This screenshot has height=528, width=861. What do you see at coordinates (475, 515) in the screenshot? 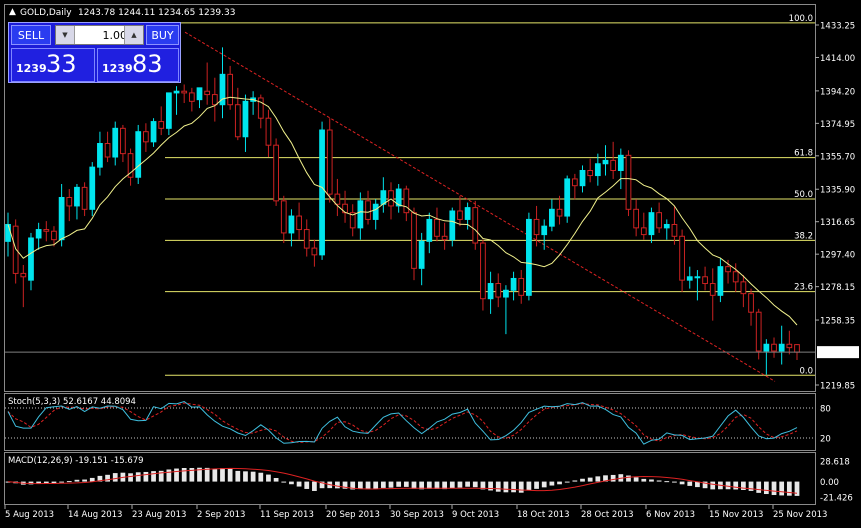
I see `time-tick-label-7: 9 Oct 2013` at bounding box center [475, 515].